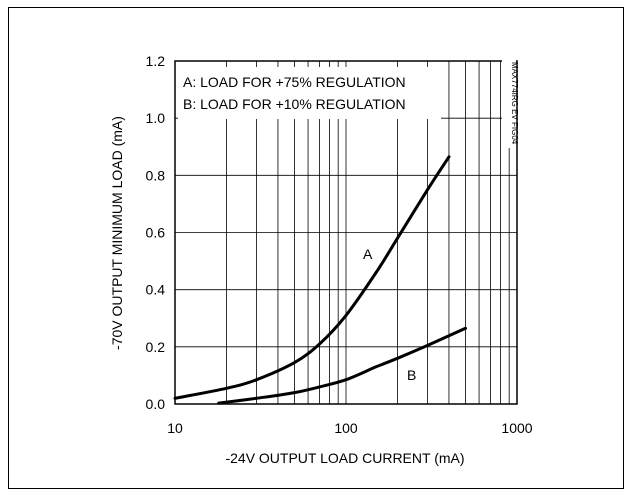 Image resolution: width=634 pixels, height=498 pixels. I want to click on x-tick-labels: 10 100 1000, so click(350, 428).